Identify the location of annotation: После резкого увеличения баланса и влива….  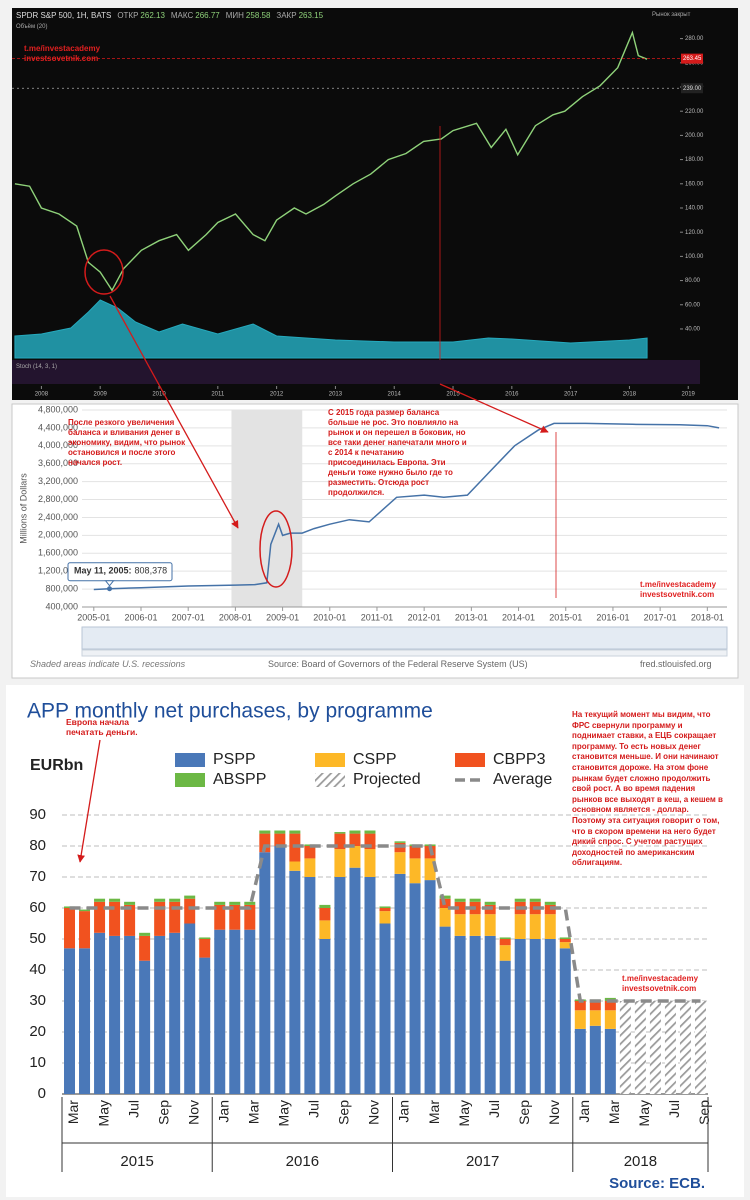
(127, 442).